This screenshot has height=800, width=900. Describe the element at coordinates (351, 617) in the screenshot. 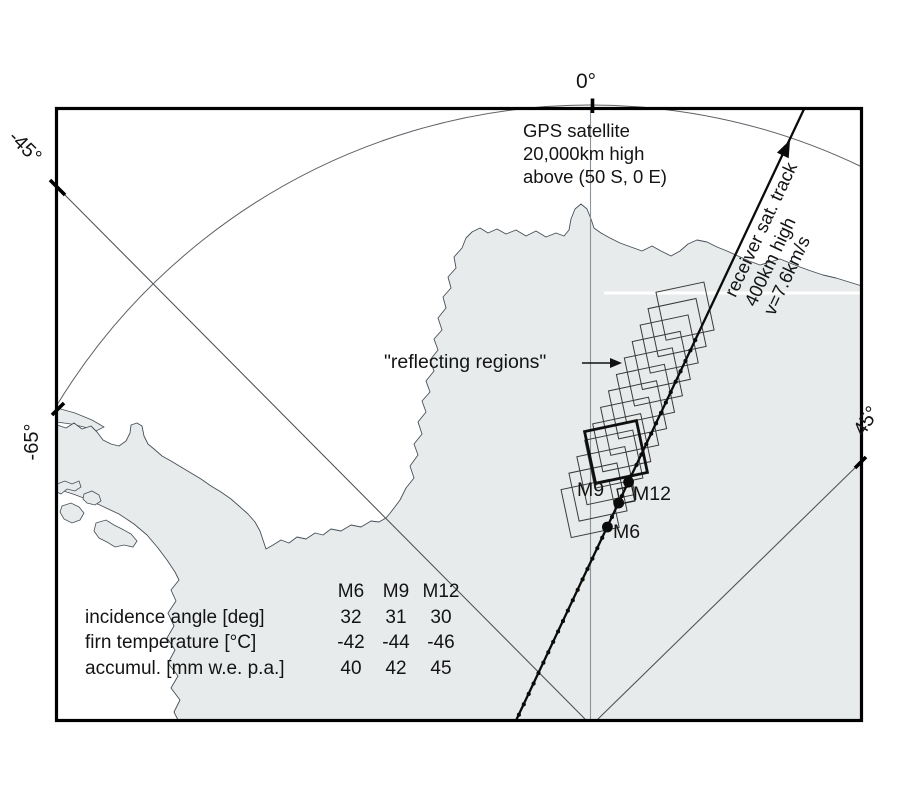

I see `cell-incidence-m6: 32` at that location.